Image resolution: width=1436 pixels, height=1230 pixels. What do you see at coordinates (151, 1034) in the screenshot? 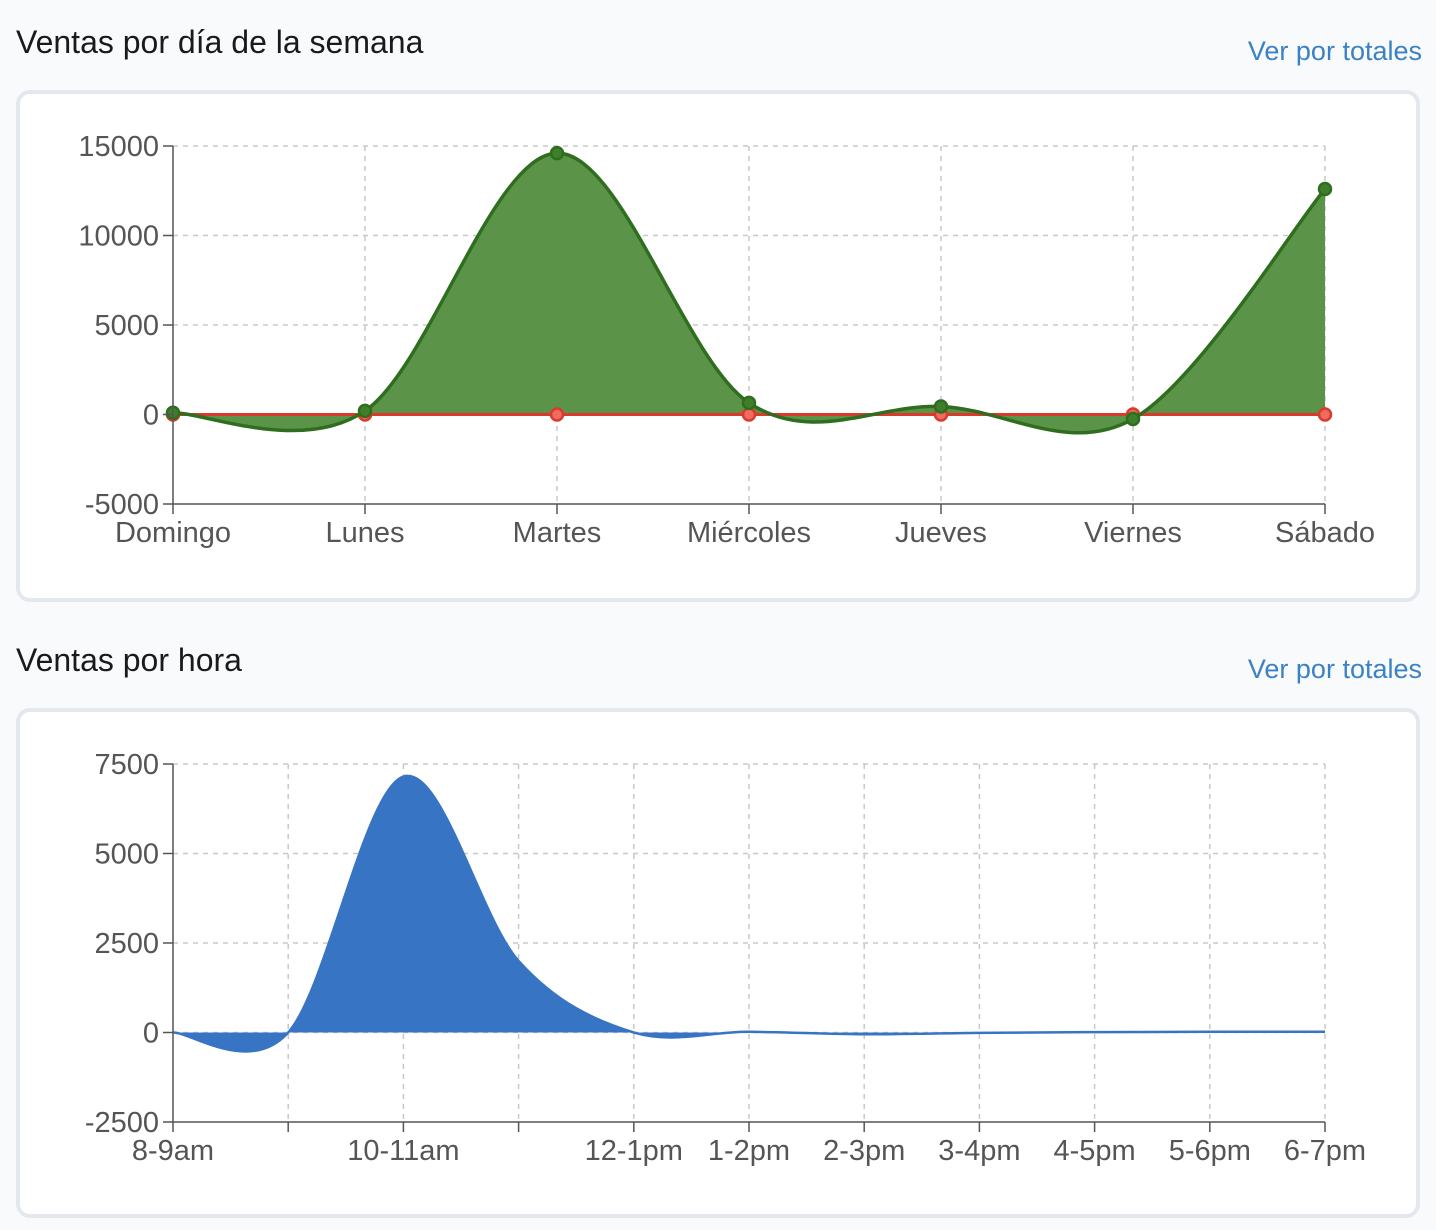
I see `hourly-ytick-label-1: 0` at bounding box center [151, 1034].